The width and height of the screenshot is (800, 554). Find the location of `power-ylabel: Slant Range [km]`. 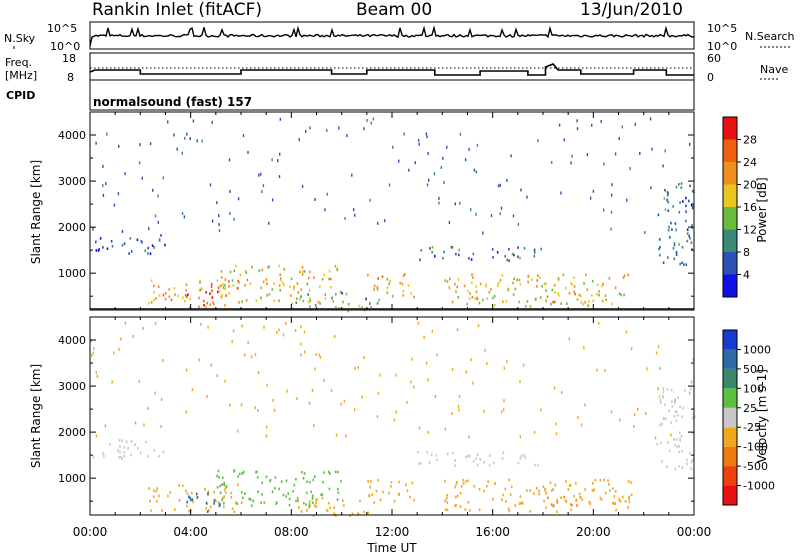

power-ylabel: Slant Range [km] is located at coordinates (36, 212).